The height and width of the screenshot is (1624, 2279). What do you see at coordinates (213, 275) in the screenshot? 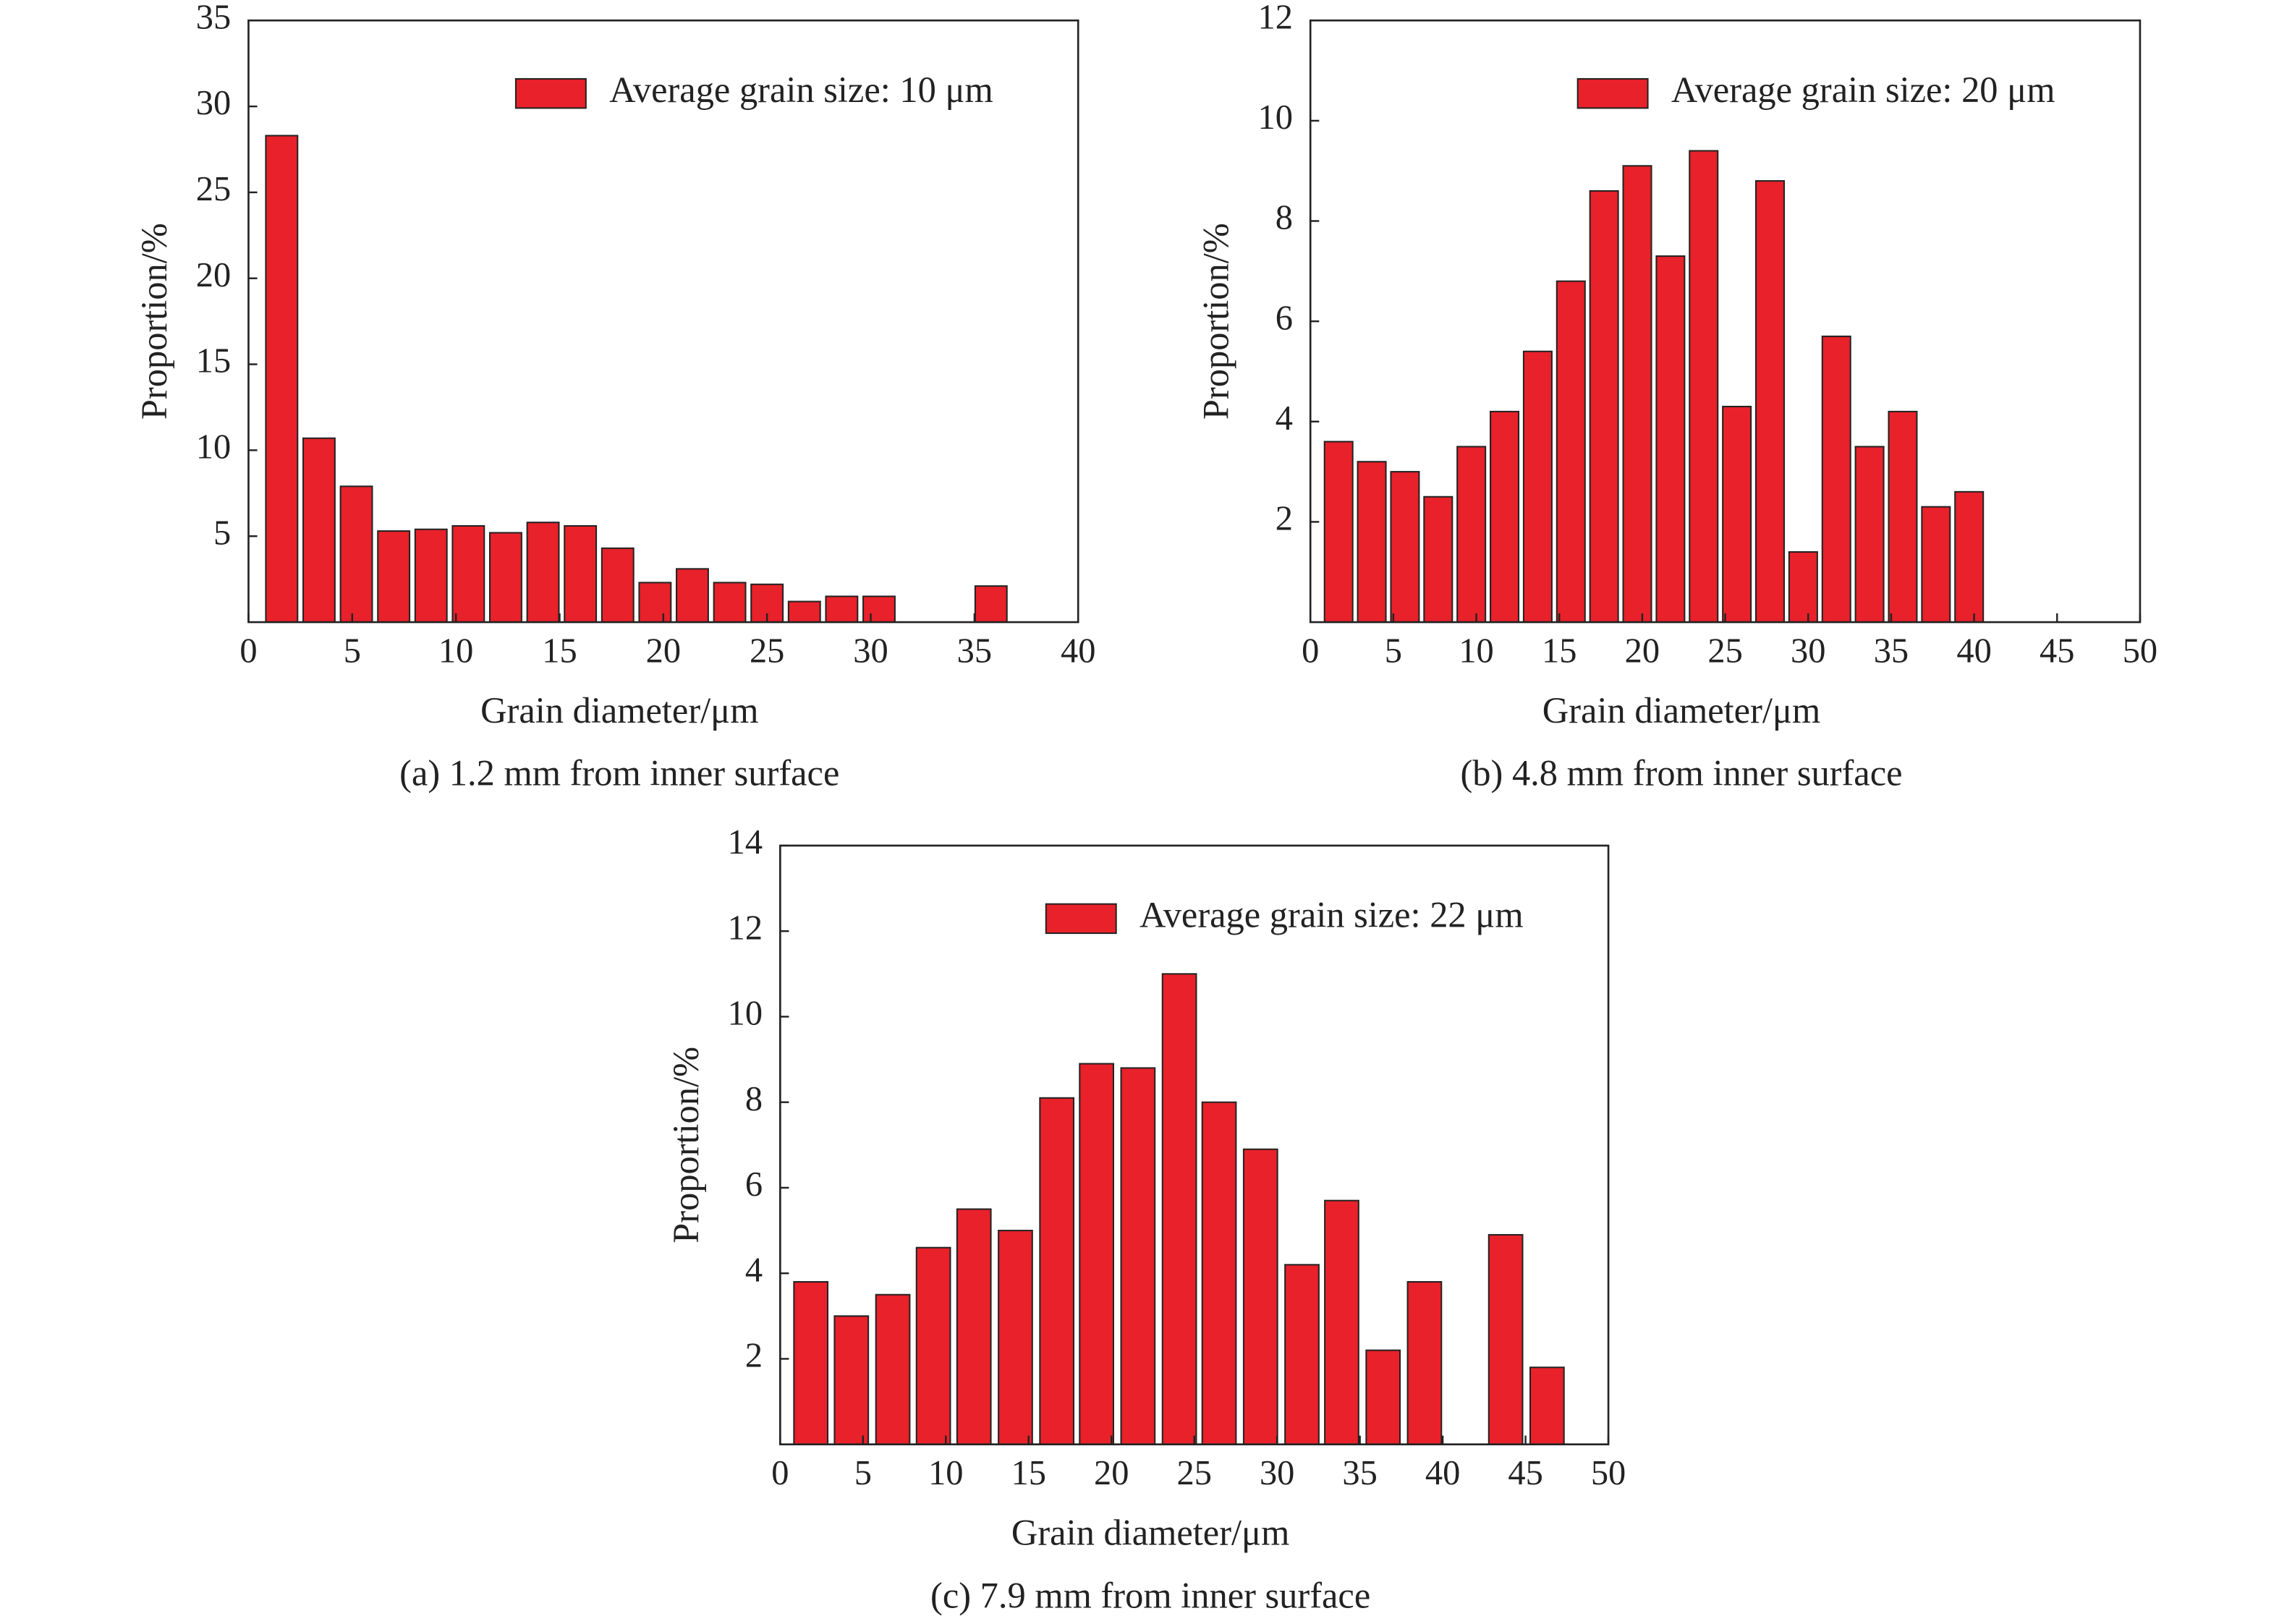
I see `y-tick-label: 20` at bounding box center [213, 275].